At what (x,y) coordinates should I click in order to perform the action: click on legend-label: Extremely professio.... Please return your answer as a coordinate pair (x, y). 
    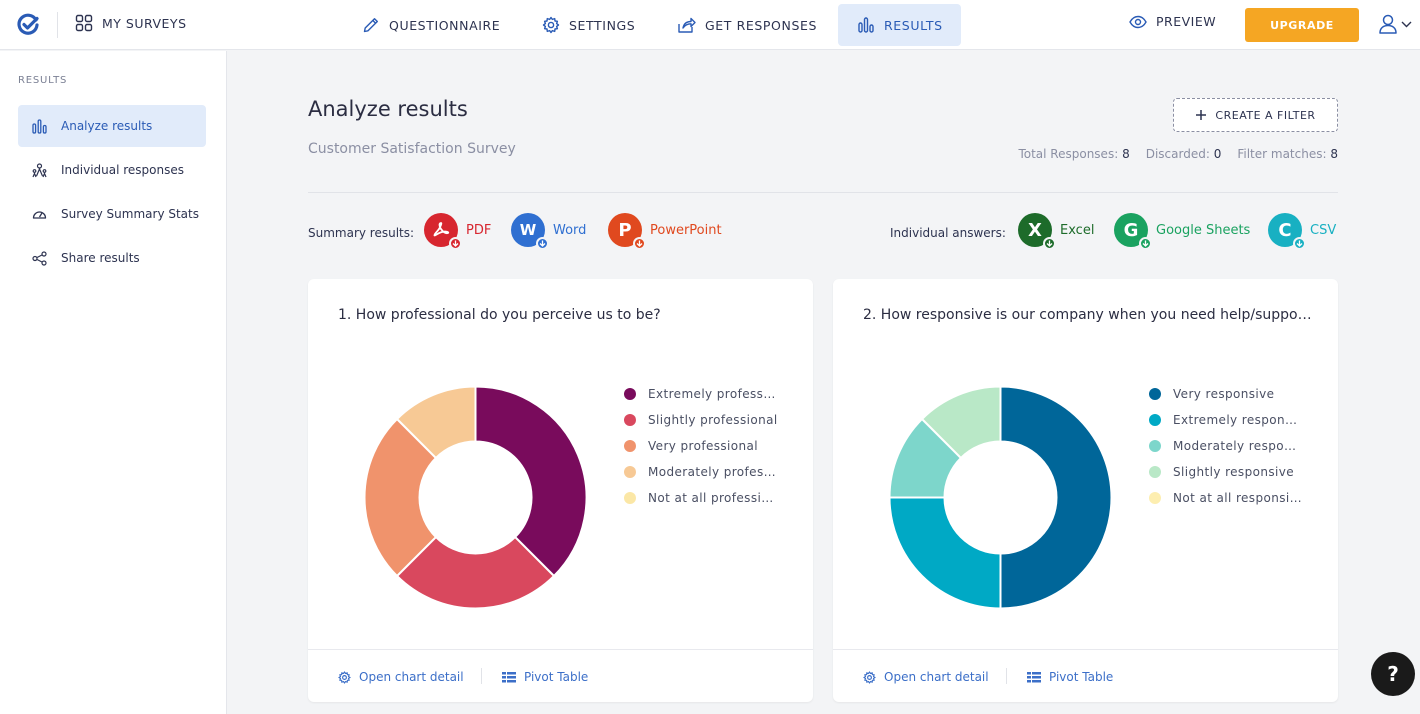
    Looking at the image, I should click on (713, 394).